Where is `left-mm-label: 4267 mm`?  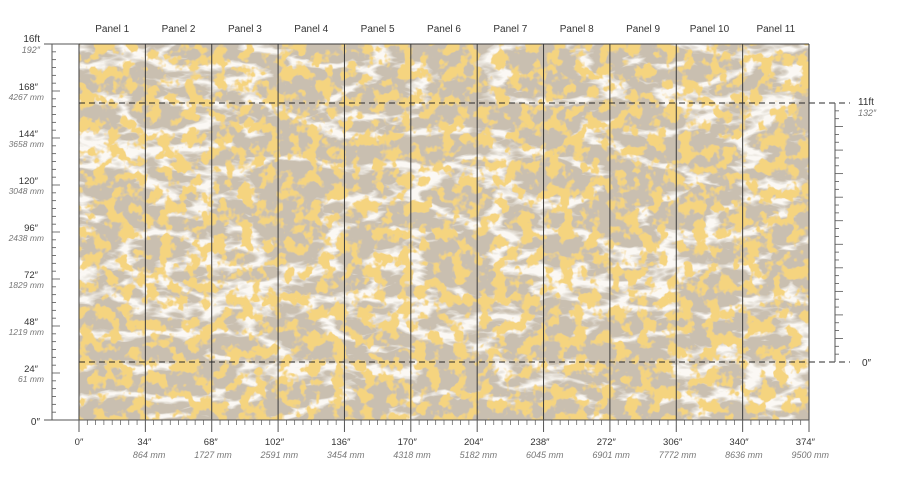 left-mm-label: 4267 mm is located at coordinates (26, 97).